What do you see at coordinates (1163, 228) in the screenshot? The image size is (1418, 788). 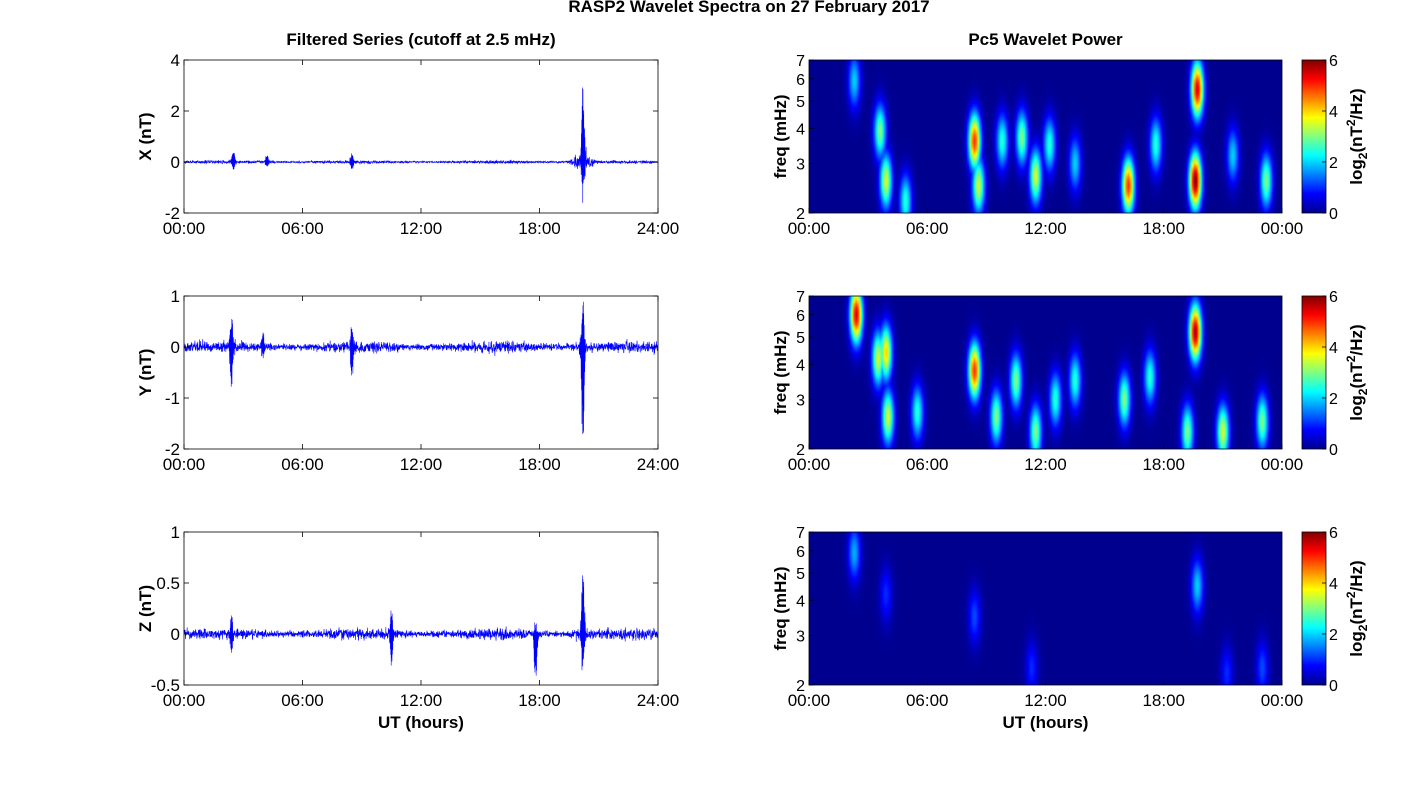 I see `wavelet-x-xtick-label: 18:00` at bounding box center [1163, 228].